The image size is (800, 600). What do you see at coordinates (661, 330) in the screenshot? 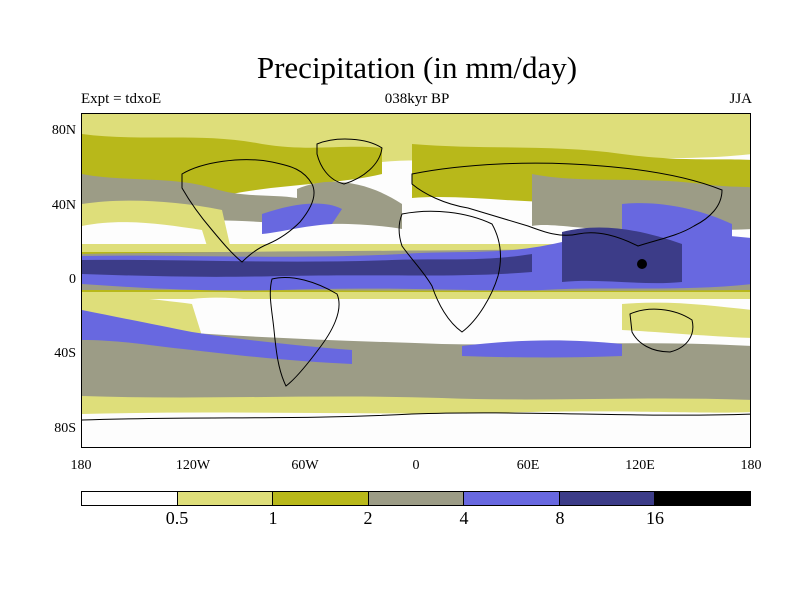
I see `australia-coast` at bounding box center [661, 330].